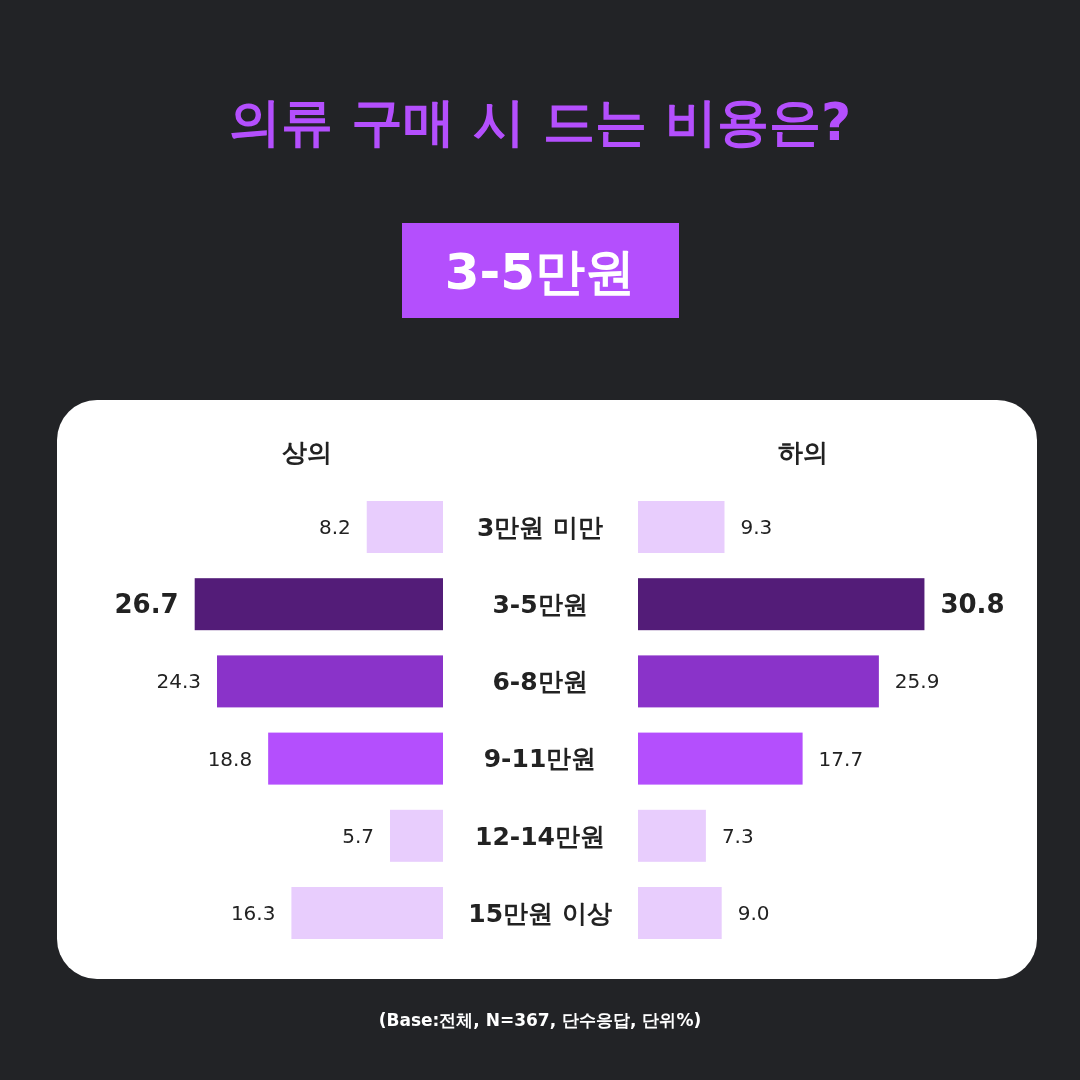 This screenshot has height=1080, width=1080. What do you see at coordinates (179, 681) in the screenshot?
I see `data-label: 24.3` at bounding box center [179, 681].